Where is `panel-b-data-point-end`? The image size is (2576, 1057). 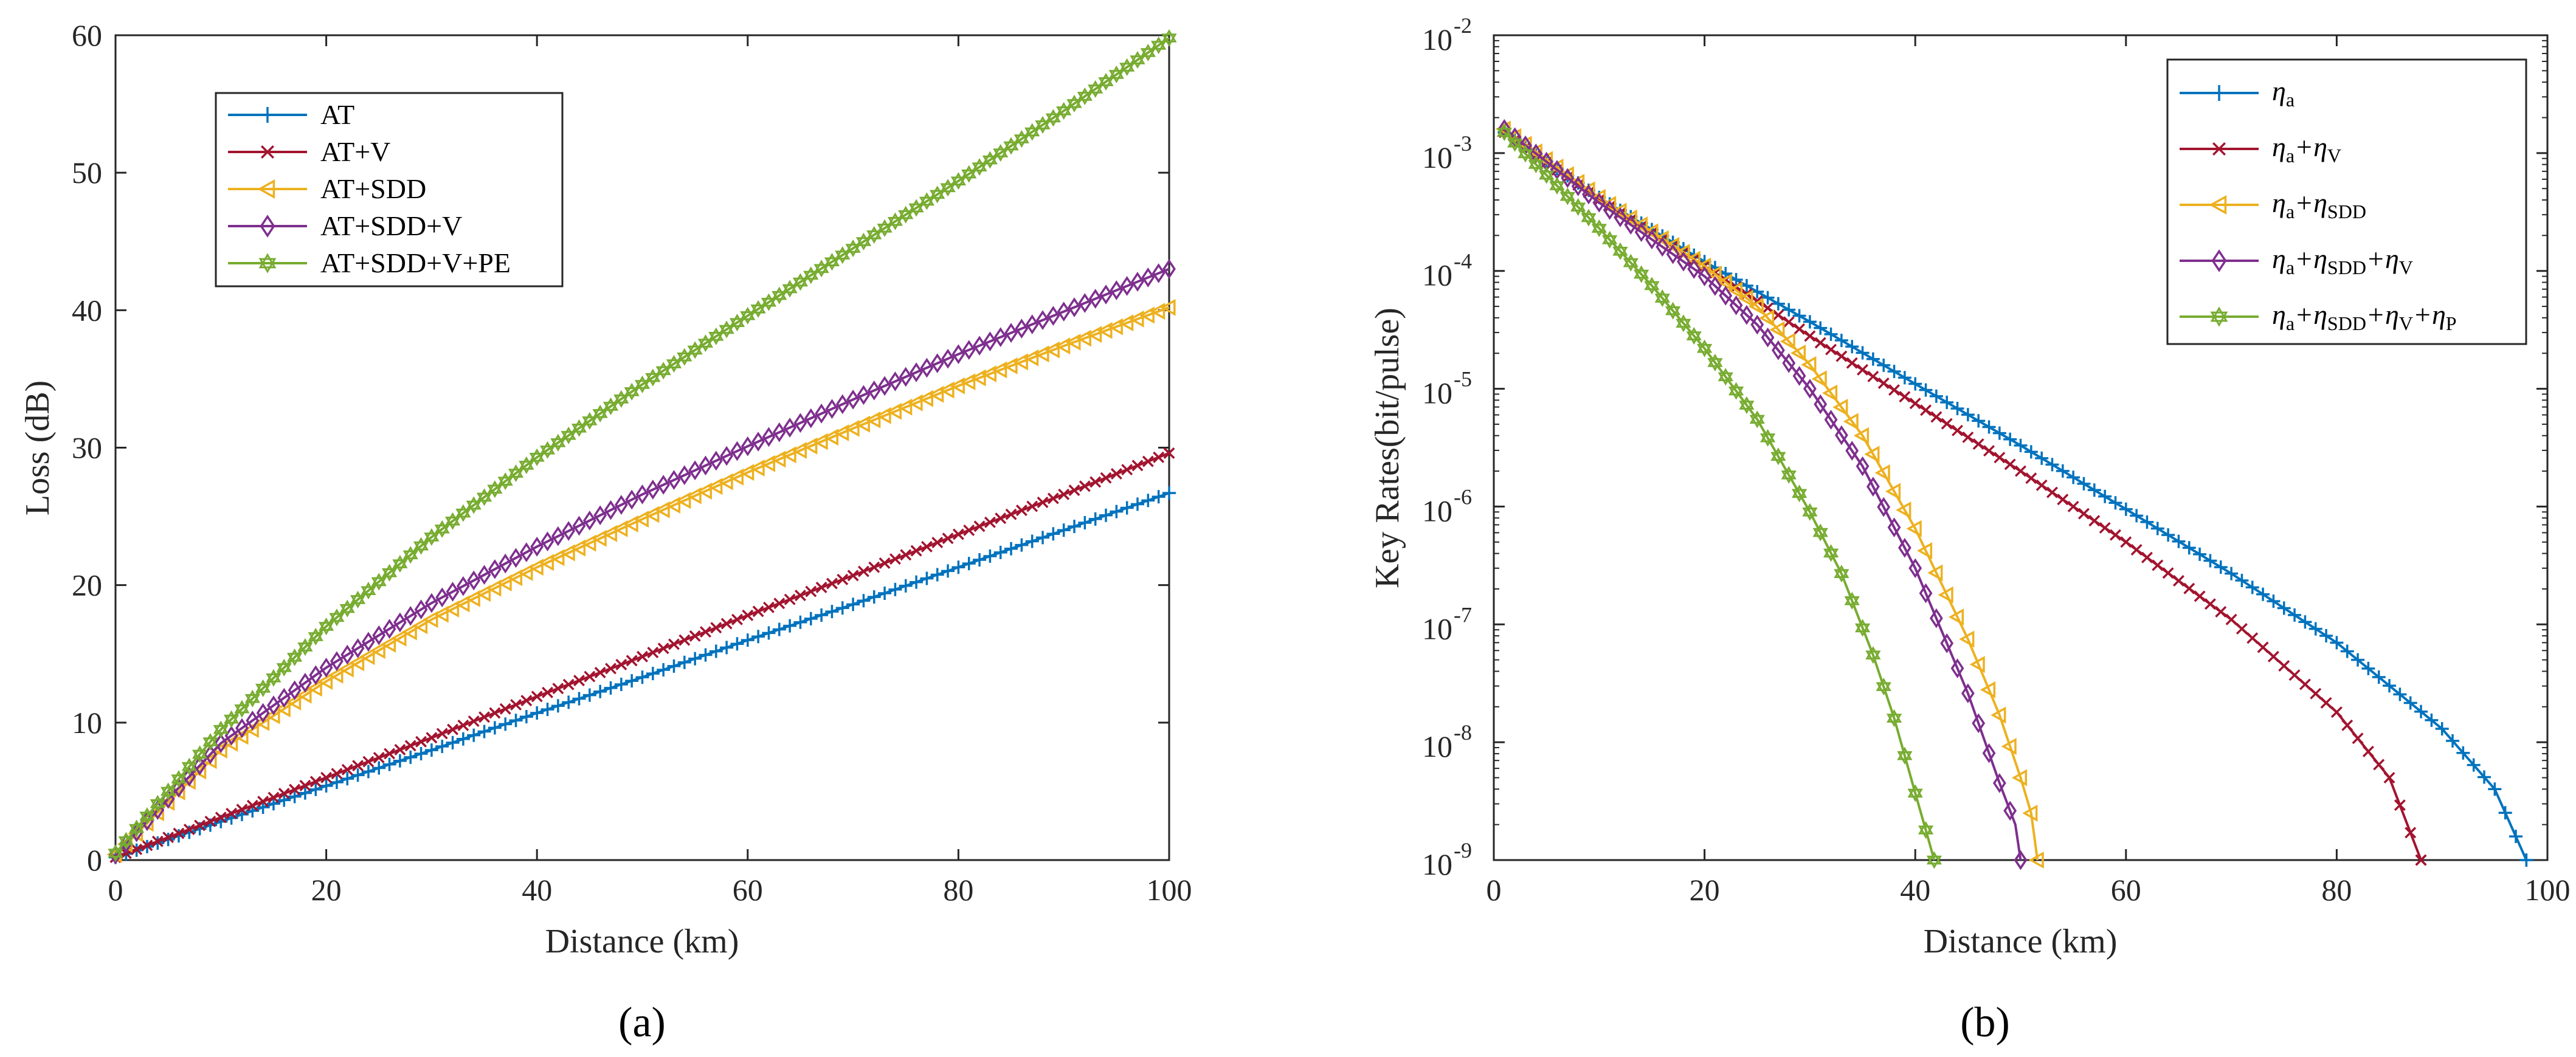 panel-b-data-point-end is located at coordinates (2021, 860).